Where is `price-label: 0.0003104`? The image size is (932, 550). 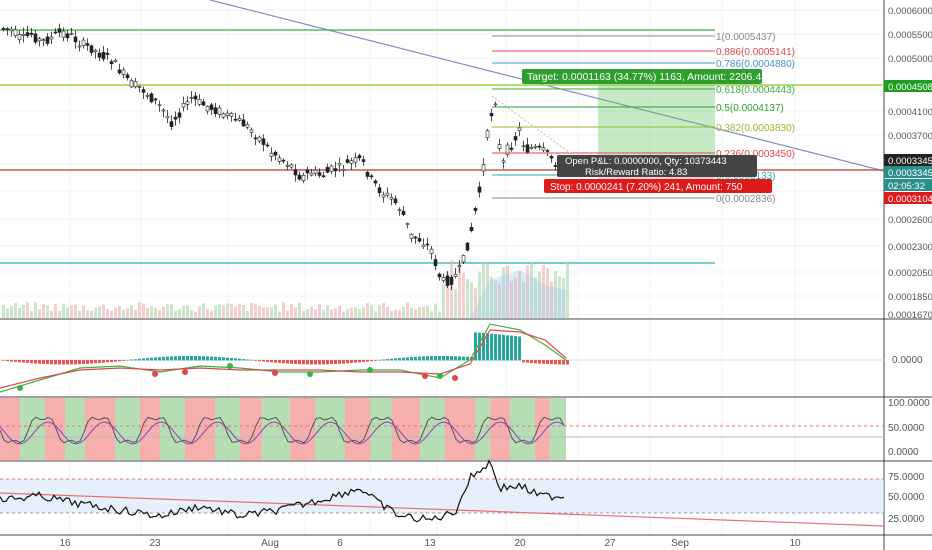
price-label: 0.0003104 is located at coordinates (910, 199).